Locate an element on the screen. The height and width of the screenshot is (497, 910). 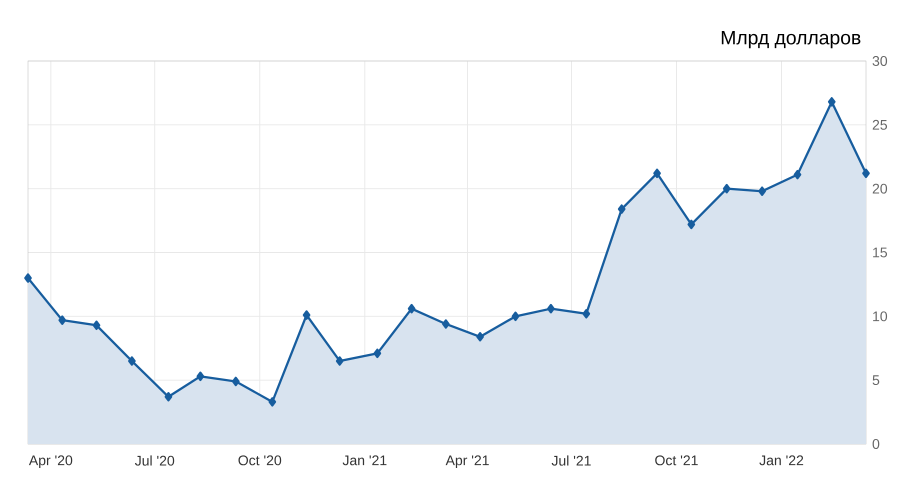
y-tick-label: 25 is located at coordinates (880, 125).